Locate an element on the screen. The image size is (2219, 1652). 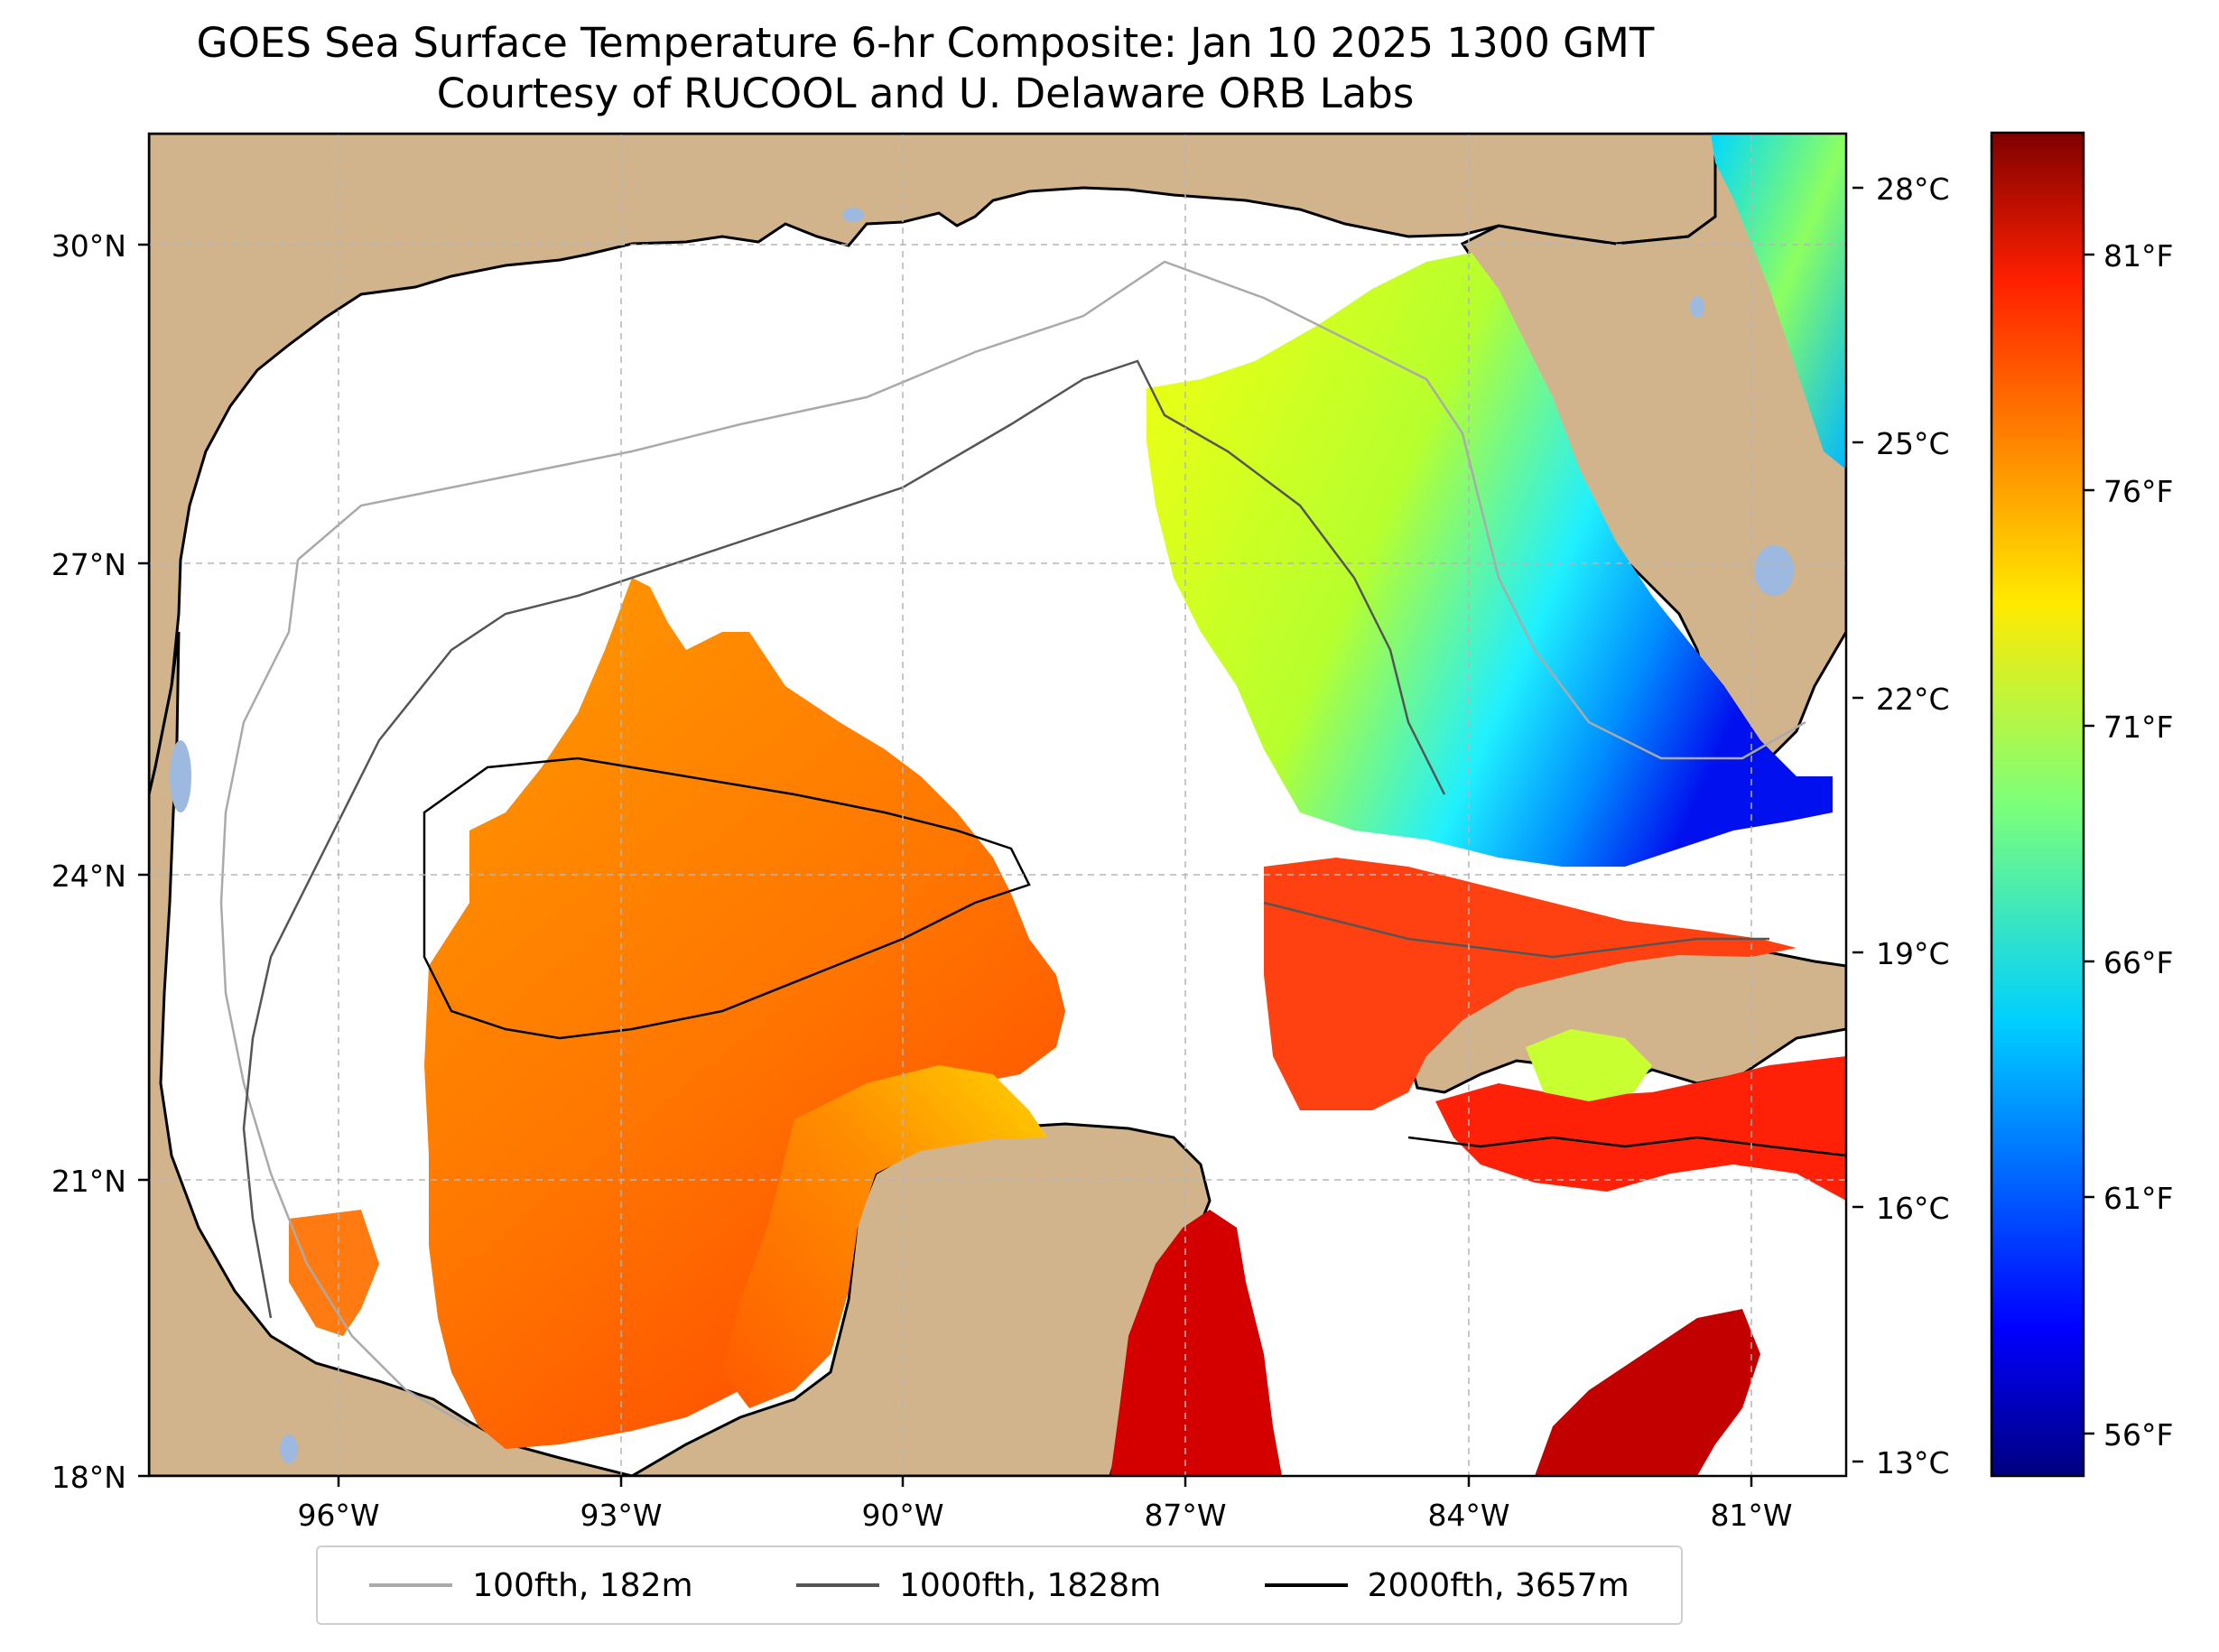
legend-item-1000fth: 1000fth, 1828m is located at coordinates (978, 1585).